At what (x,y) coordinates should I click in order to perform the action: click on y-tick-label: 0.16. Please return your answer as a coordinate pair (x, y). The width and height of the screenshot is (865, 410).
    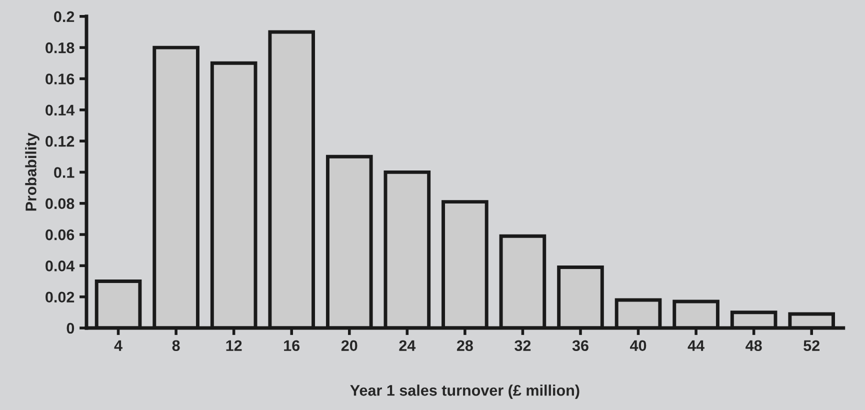
    Looking at the image, I should click on (60, 79).